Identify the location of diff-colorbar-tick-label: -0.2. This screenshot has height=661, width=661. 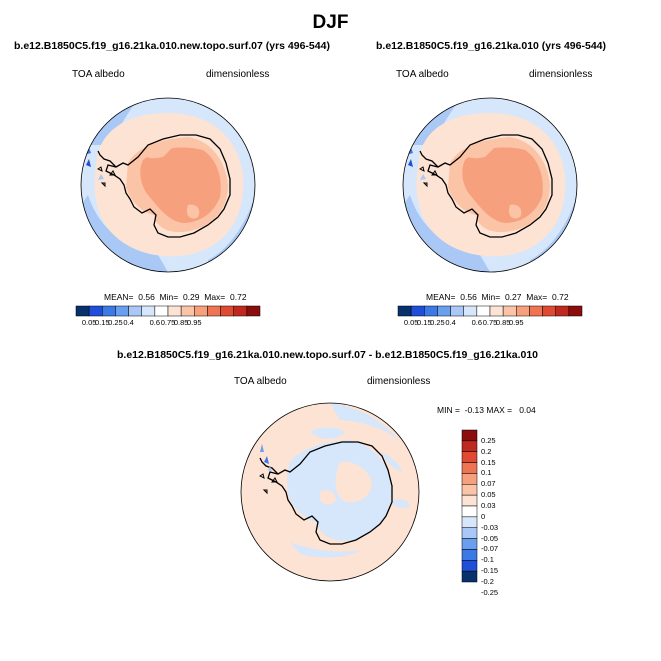
(487, 581).